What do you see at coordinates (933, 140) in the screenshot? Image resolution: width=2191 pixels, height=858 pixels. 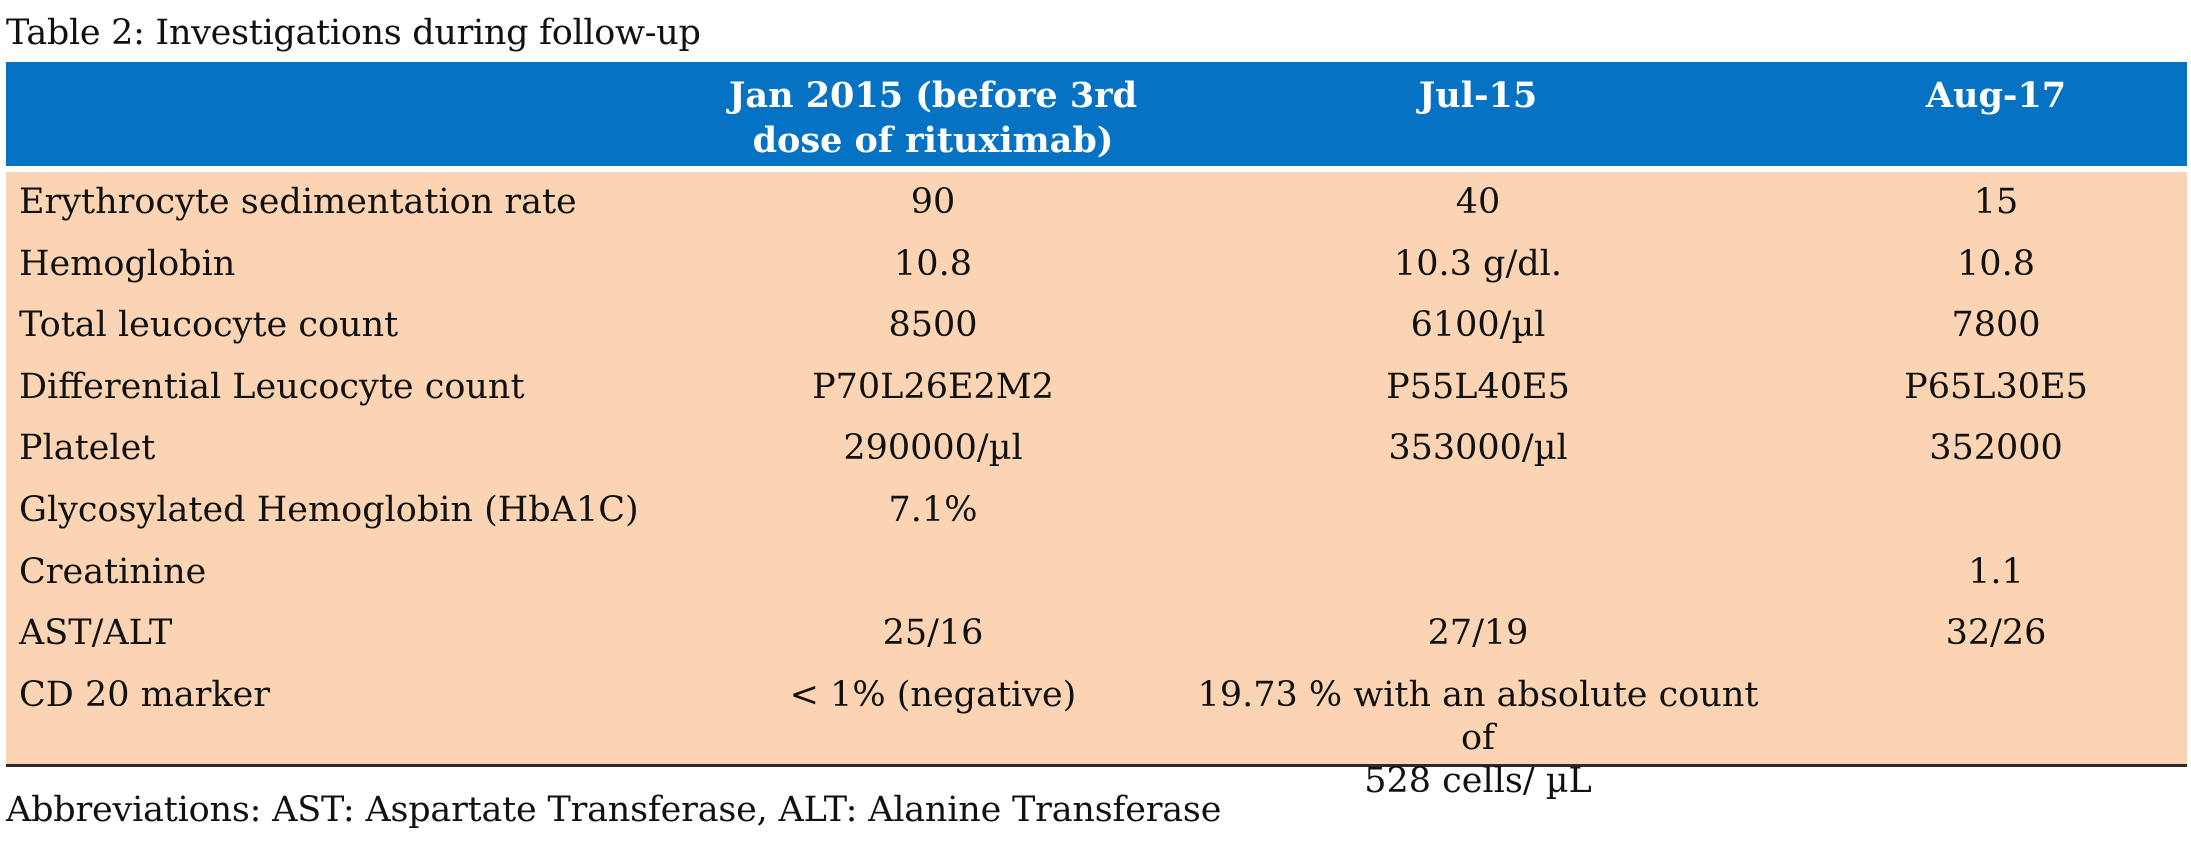 I see `header-jan-2015-line2: dose of rituximab)` at bounding box center [933, 140].